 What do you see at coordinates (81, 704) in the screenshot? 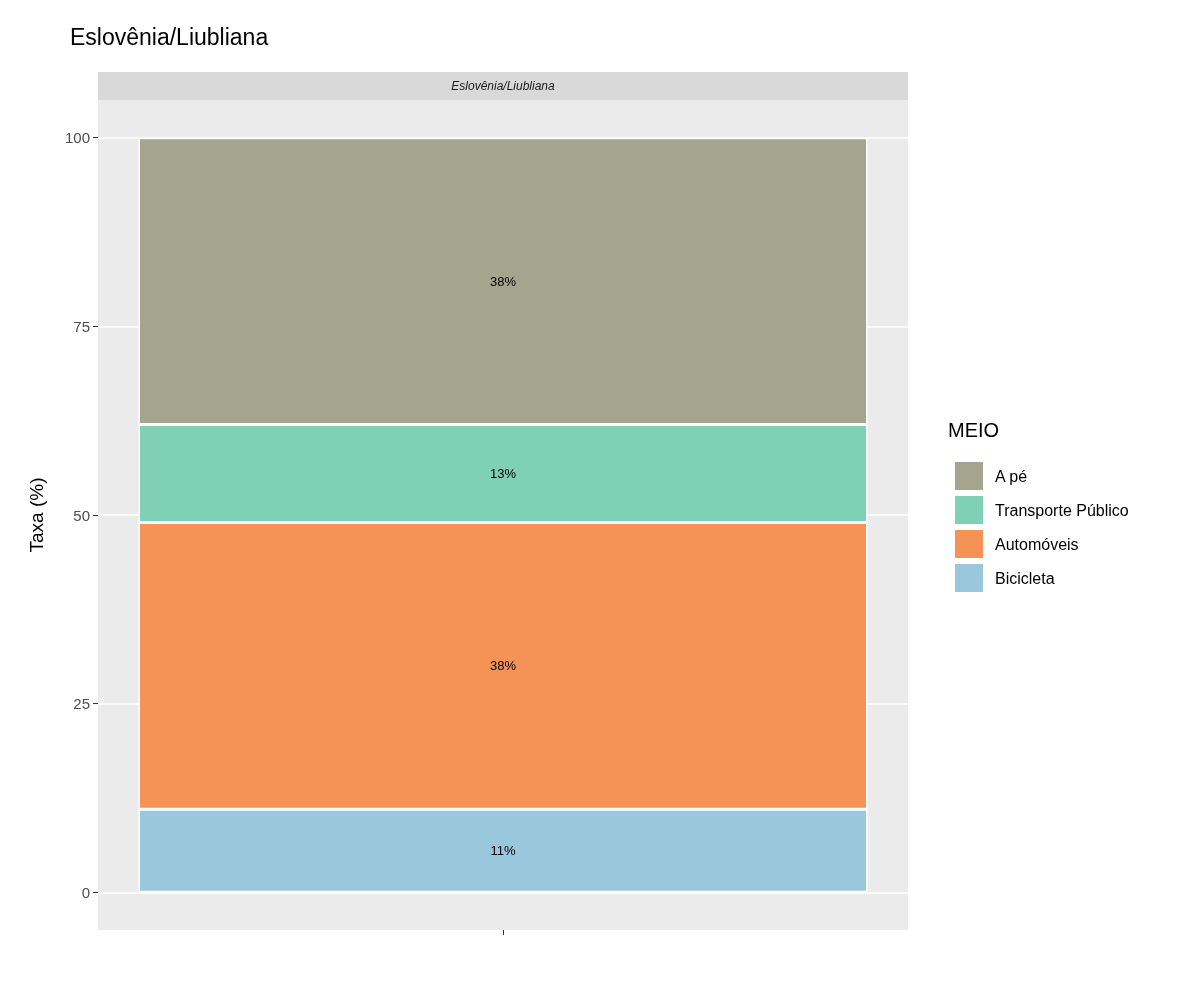
I see `y-tick-label: 25` at bounding box center [81, 704].